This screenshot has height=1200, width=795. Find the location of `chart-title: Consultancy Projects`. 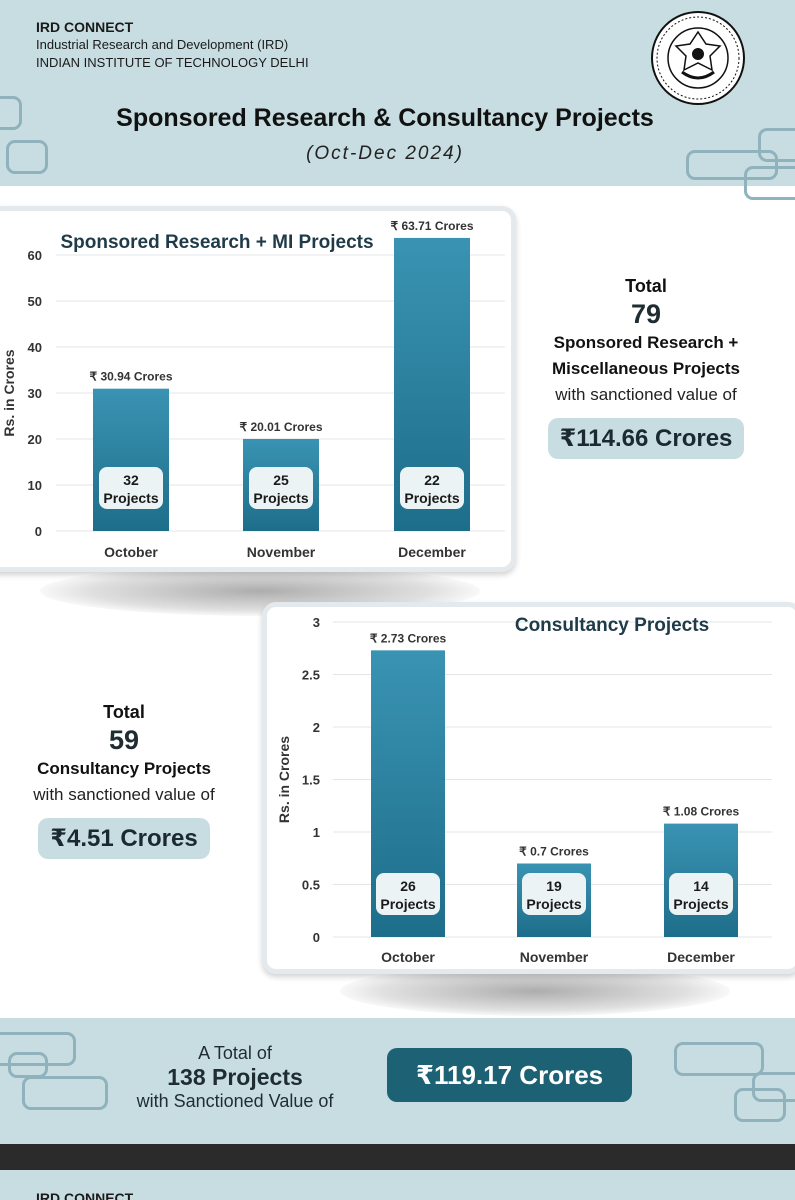

chart-title: Consultancy Projects is located at coordinates (612, 625).